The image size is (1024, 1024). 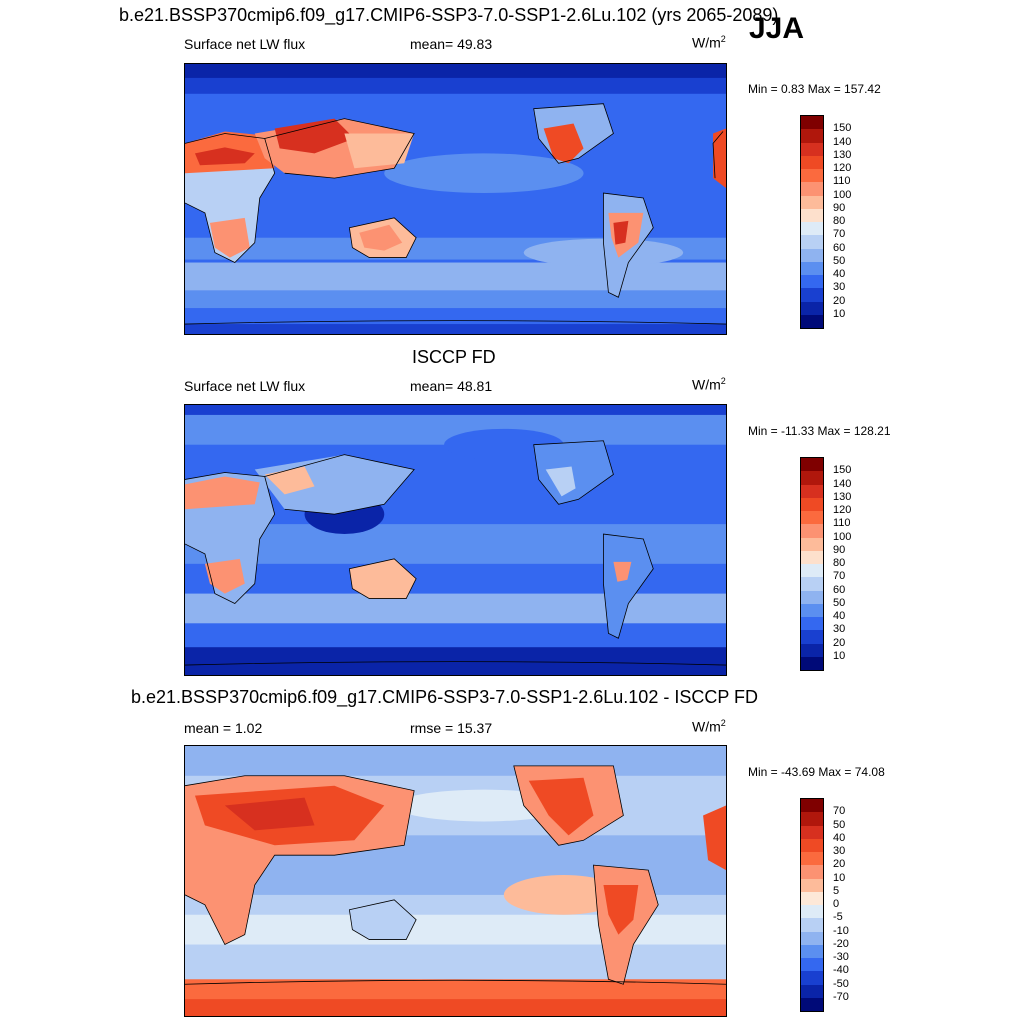 I want to click on panel3-colorbar-tick-label: 50, so click(x=839, y=824).